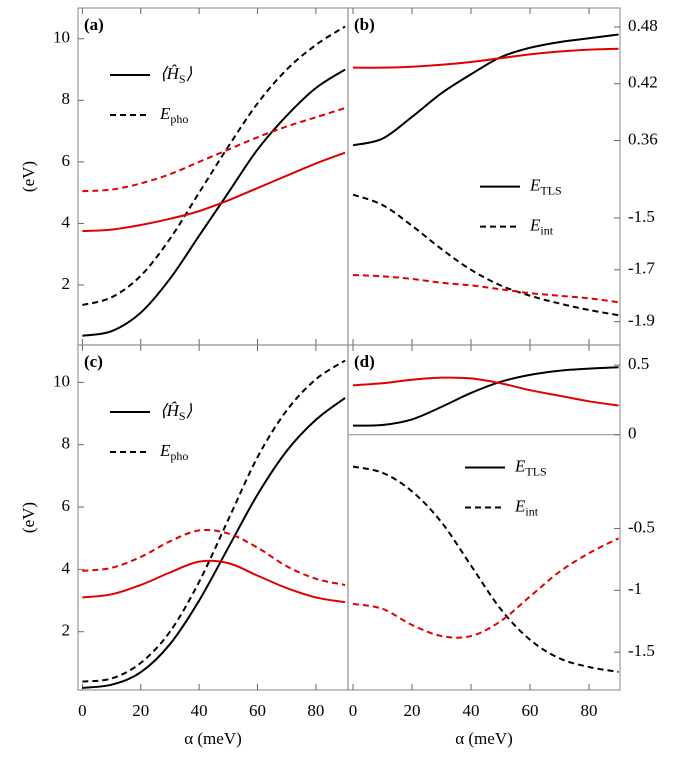 The image size is (700, 770). Describe the element at coordinates (641, 320) in the screenshot. I see `y-tick-label: -1.9` at that location.